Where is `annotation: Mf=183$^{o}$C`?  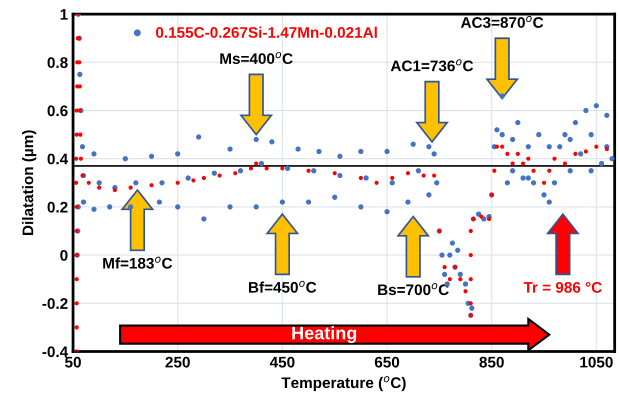 annotation: Mf=183$^{o}$C is located at coordinates (137, 262).